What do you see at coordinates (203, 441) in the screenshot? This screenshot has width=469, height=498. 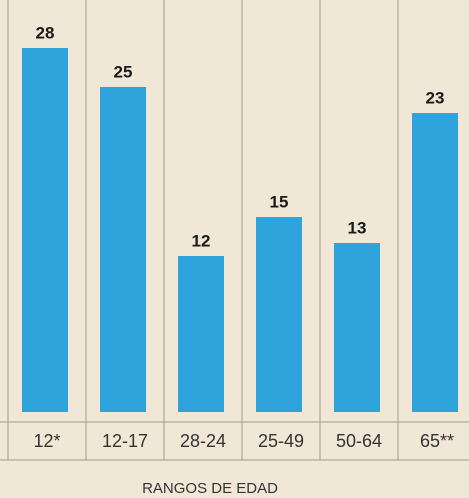 I see `x-tick-label: 28-24` at bounding box center [203, 441].